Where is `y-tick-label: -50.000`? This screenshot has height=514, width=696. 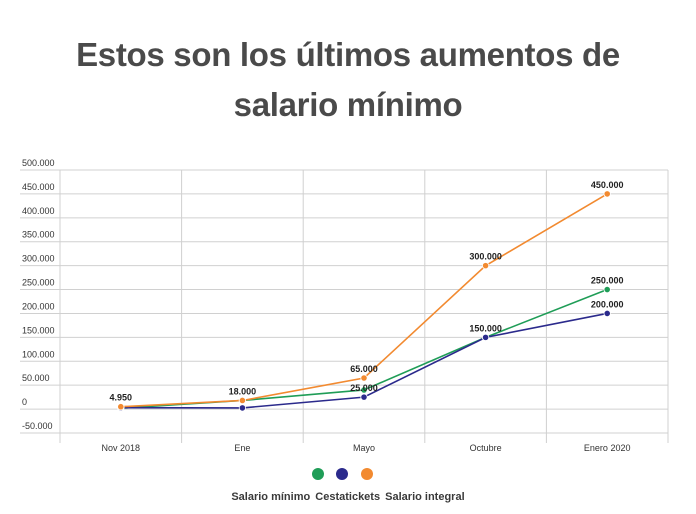
y-tick-label: -50.000 is located at coordinates (37, 426).